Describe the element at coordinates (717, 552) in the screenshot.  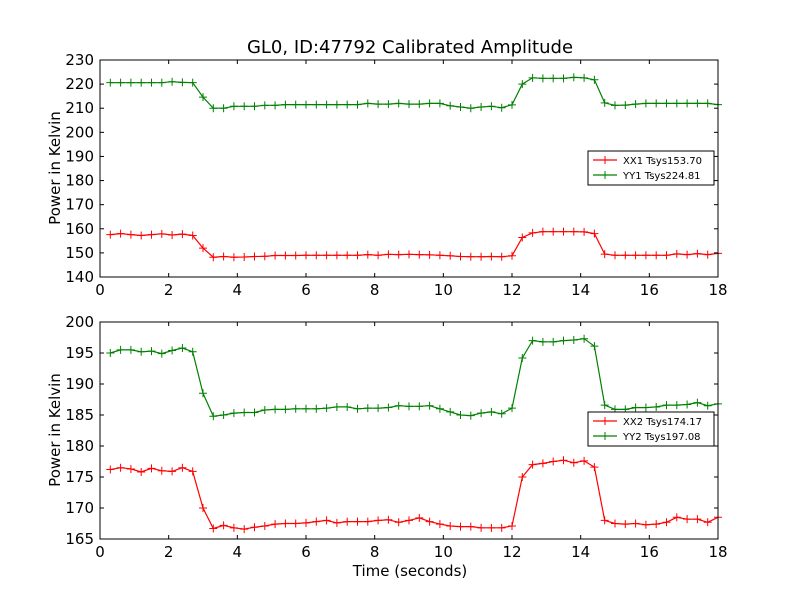
I see `bottom-x-tick-label: 18` at that location.